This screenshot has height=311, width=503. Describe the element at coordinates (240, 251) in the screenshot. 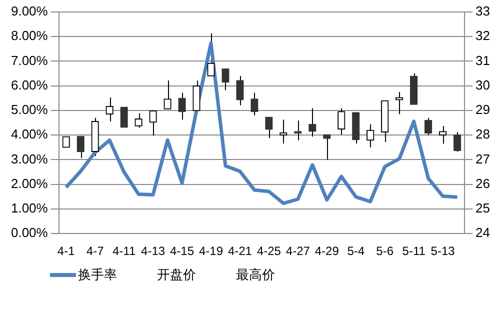

I see `x-tick-label: 4-21` at that location.